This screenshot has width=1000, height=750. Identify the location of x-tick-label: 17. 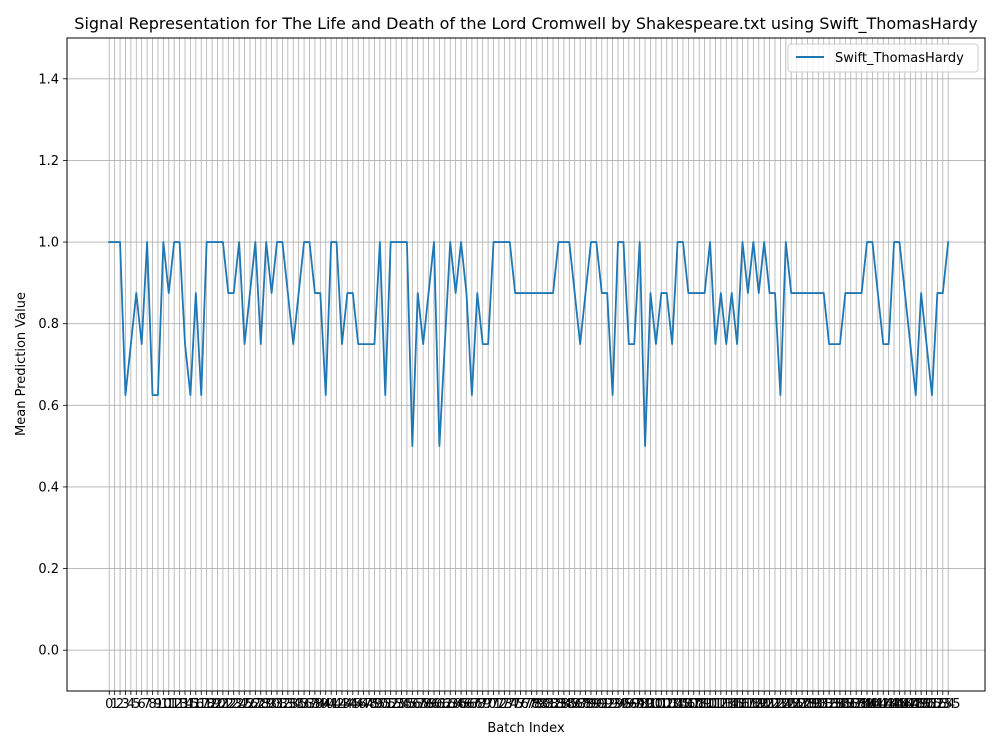
(201, 704).